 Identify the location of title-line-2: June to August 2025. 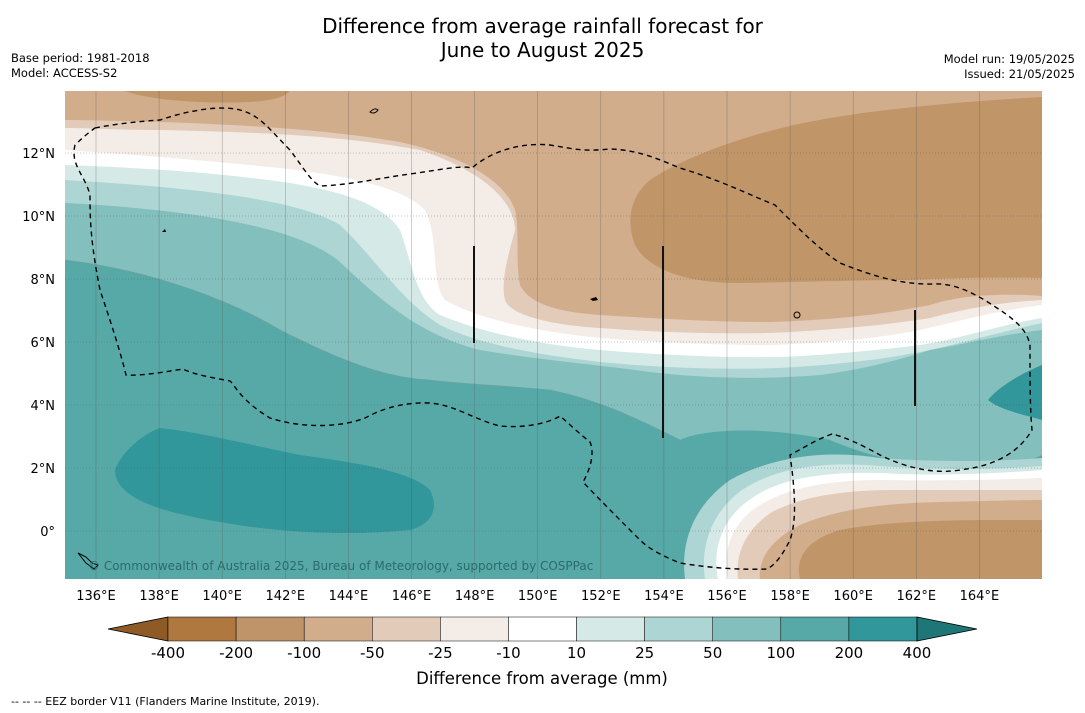
(542, 50).